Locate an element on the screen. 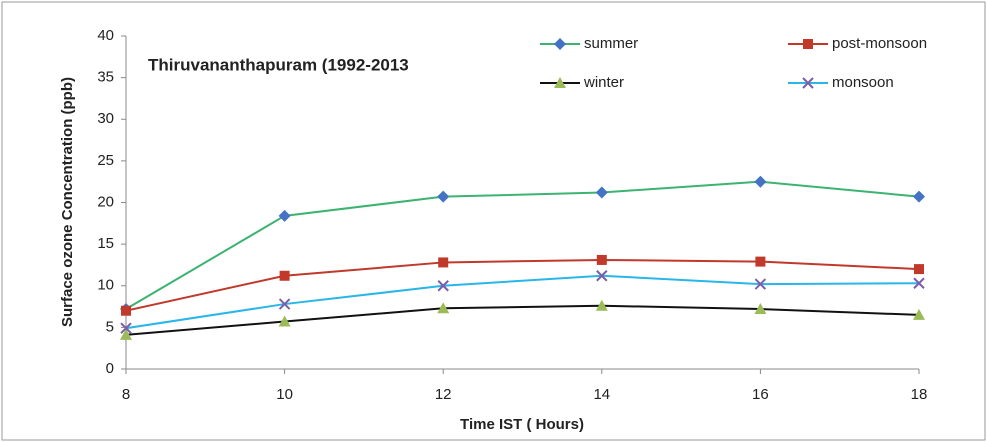 This screenshot has height=442, width=987. y-tick-label: 0 is located at coordinates (110, 368).